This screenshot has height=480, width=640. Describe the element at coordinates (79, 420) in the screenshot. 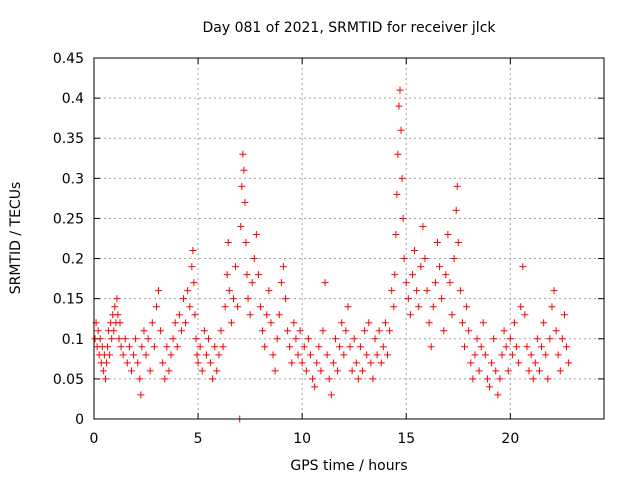

I see `y-tick-label: 0` at that location.